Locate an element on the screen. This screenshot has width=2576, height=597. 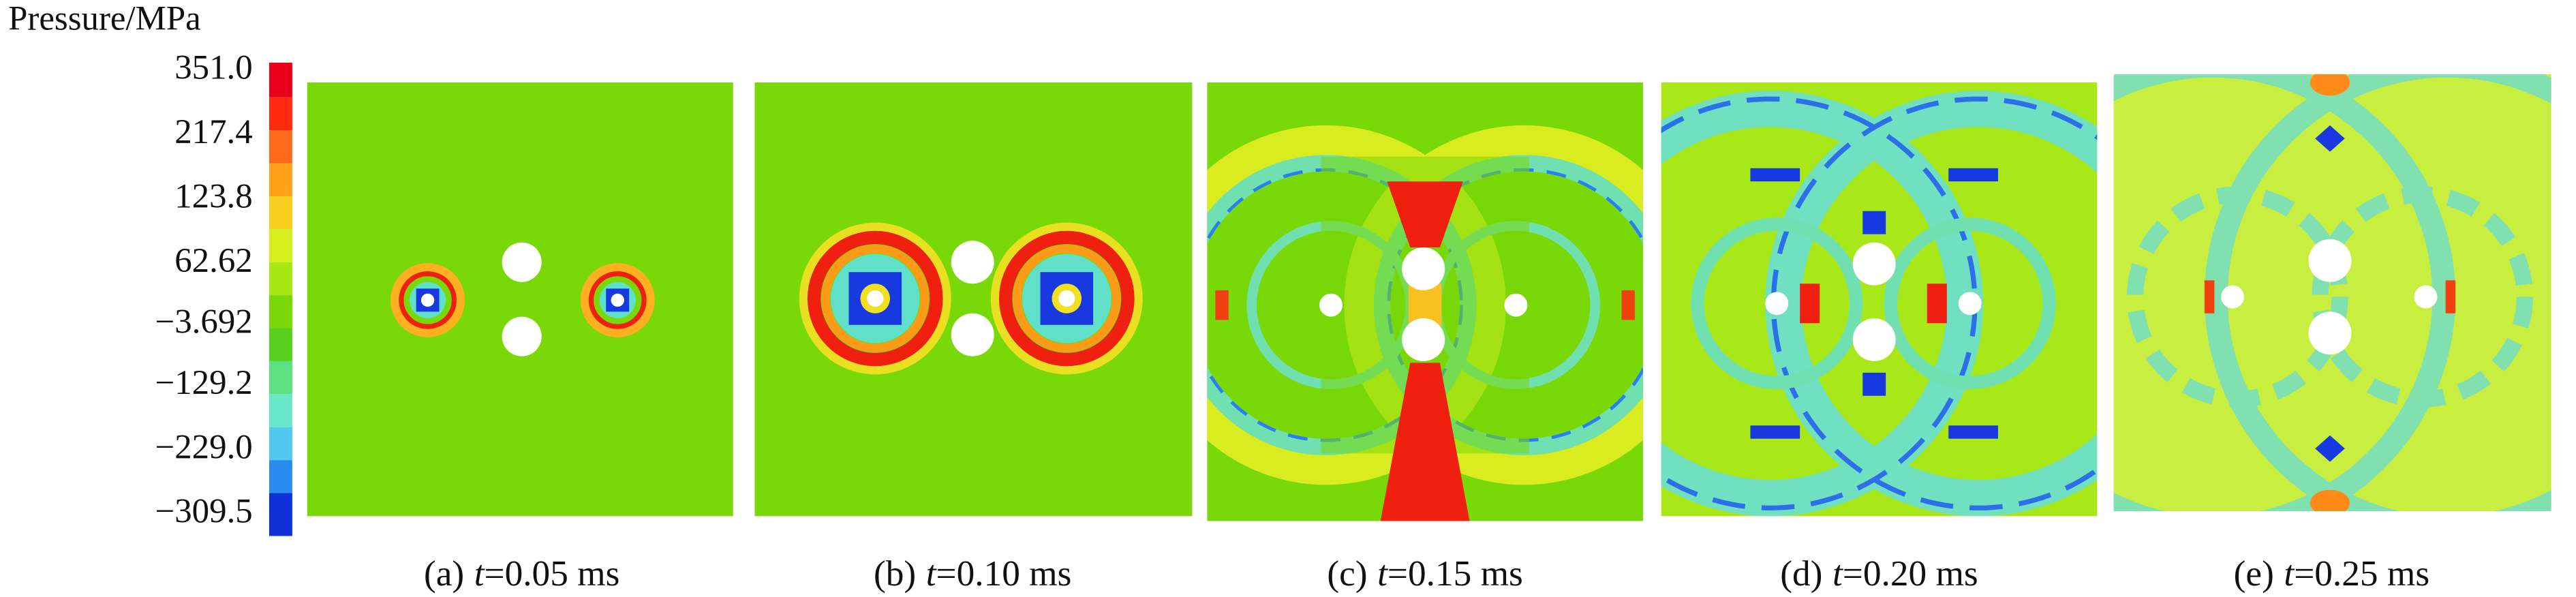
caption-value: =0.20 ms is located at coordinates (1911, 573).